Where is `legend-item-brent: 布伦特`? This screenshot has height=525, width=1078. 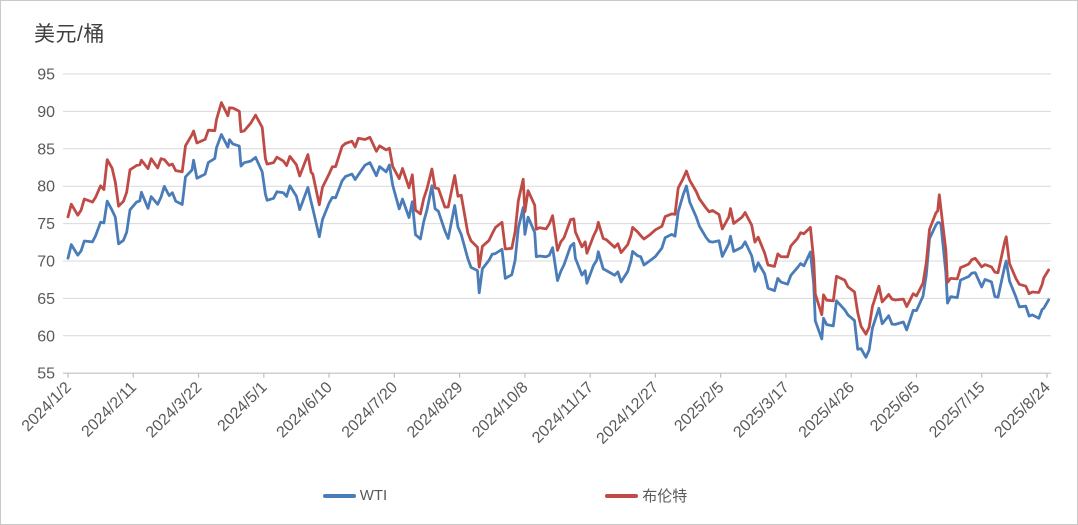
legend-item-brent: 布伦特 is located at coordinates (646, 495).